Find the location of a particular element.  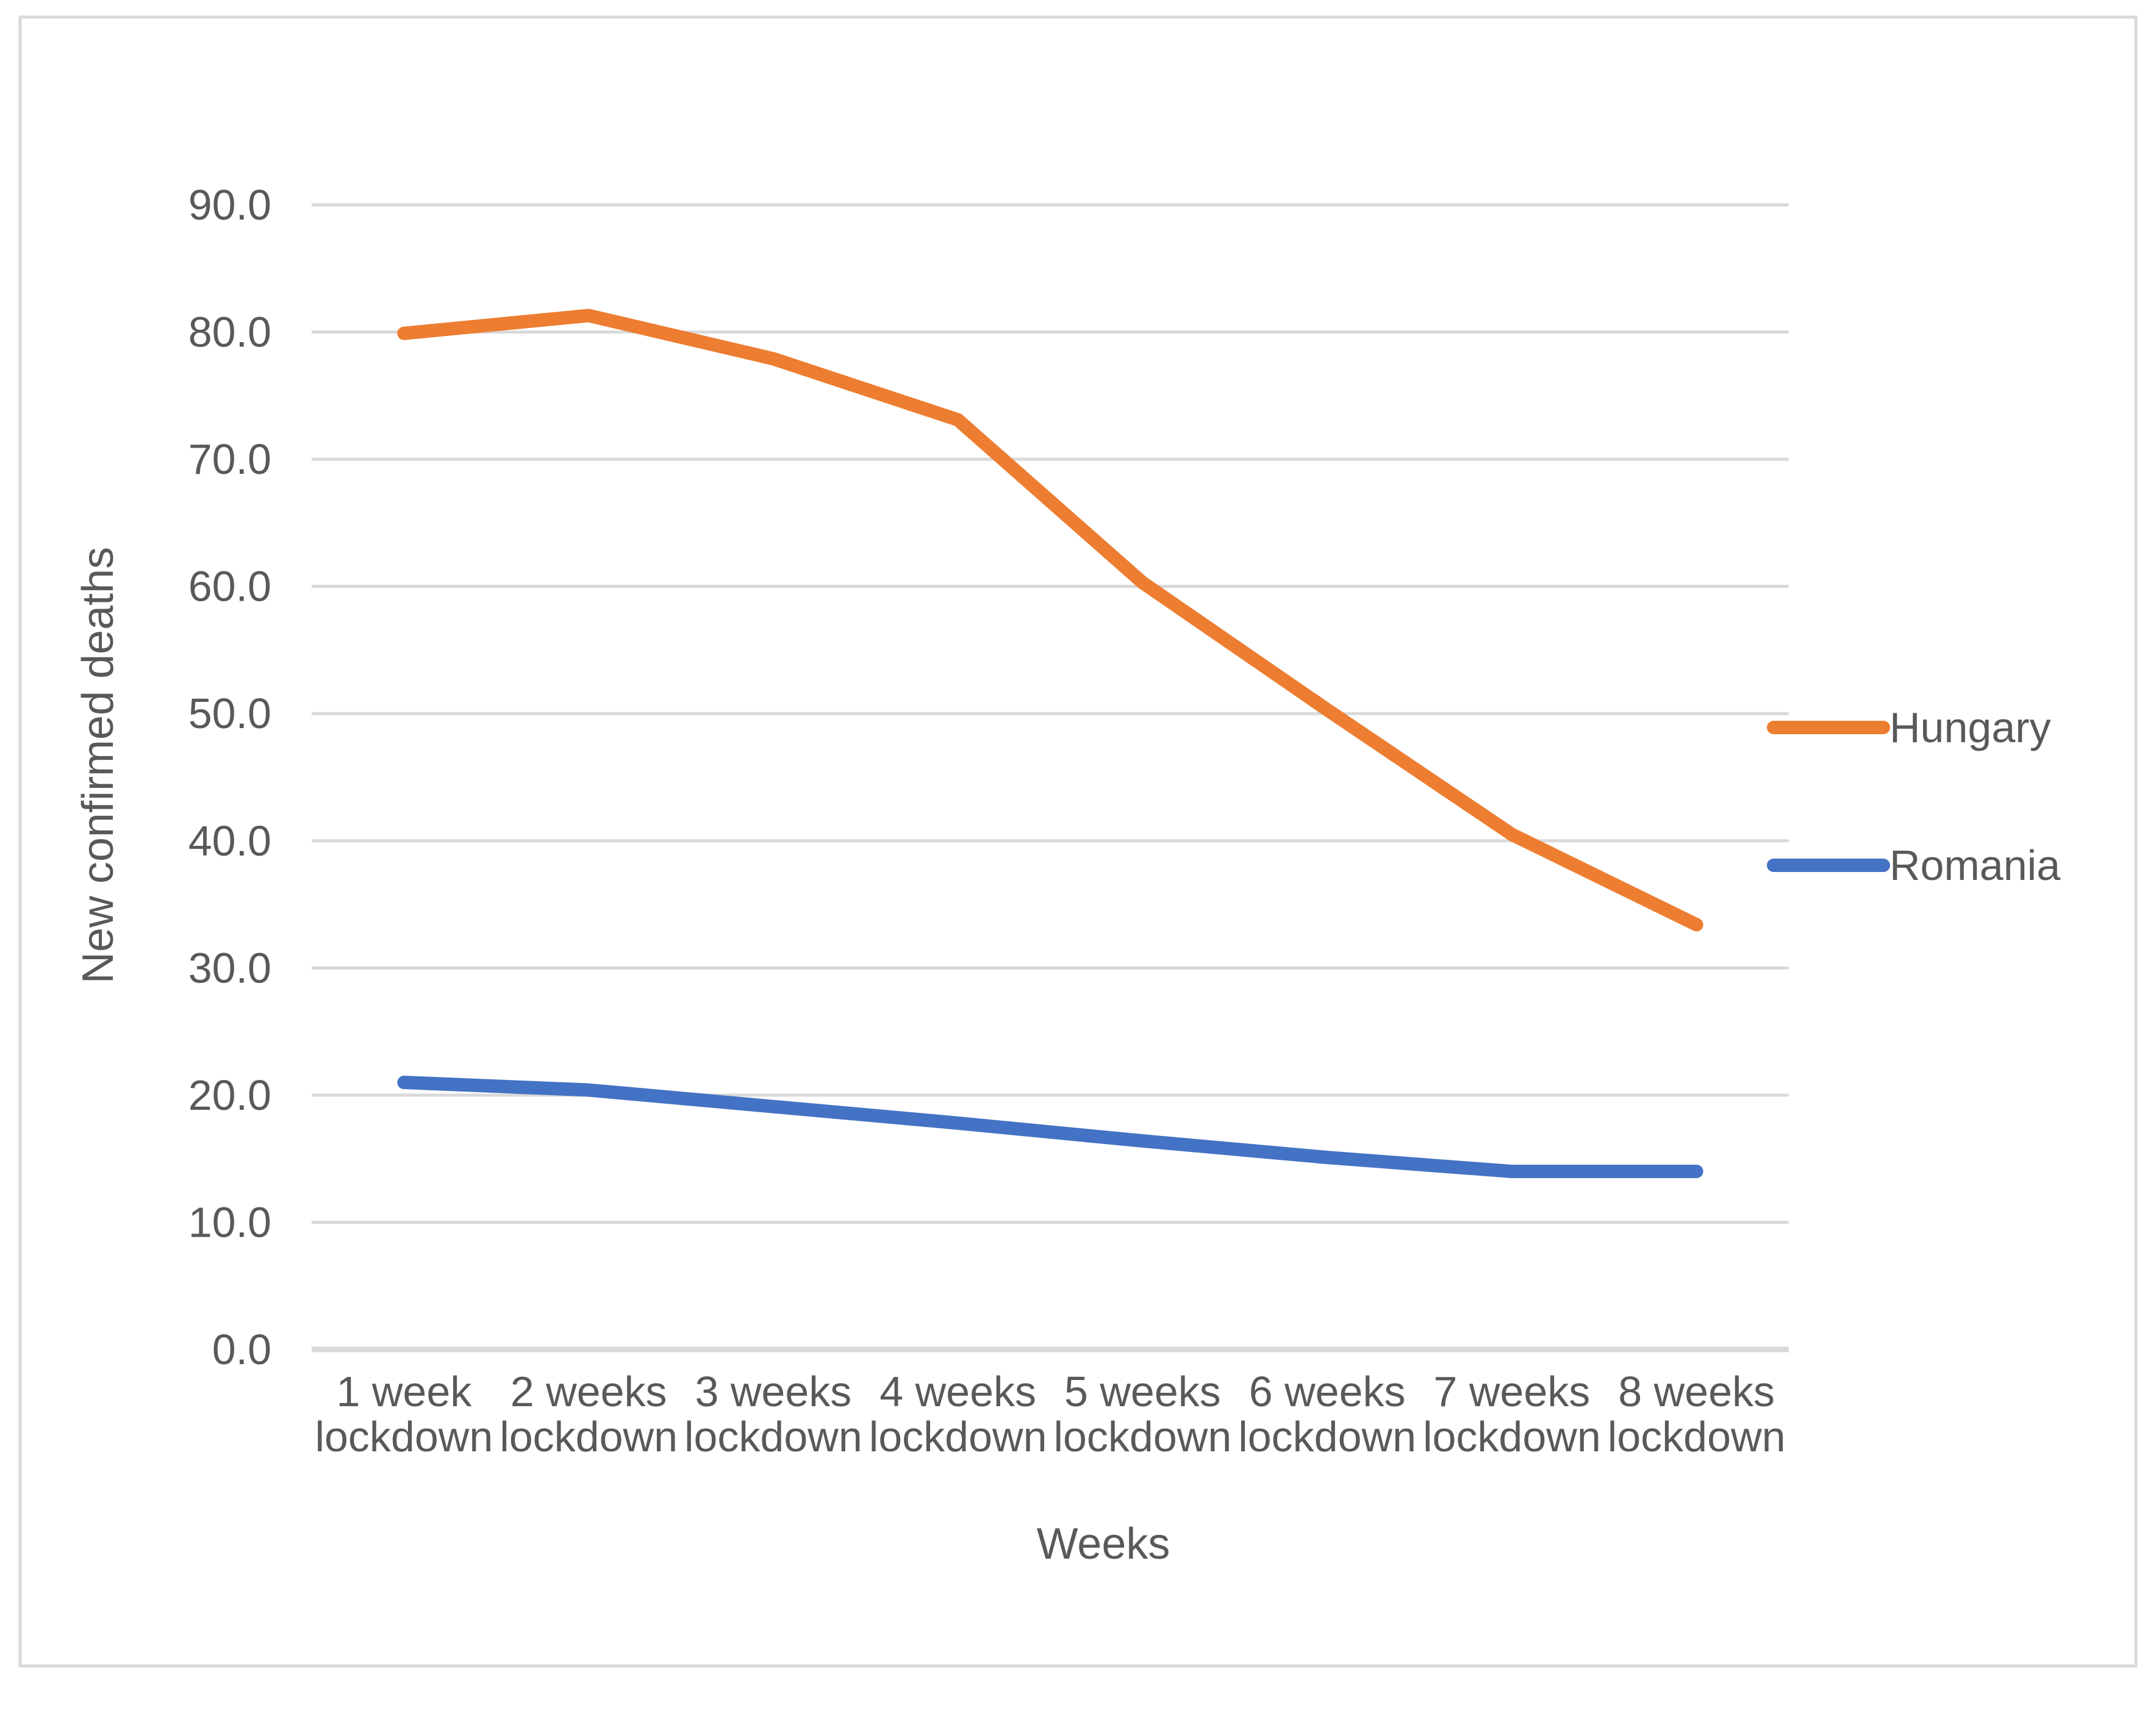

x-axis-title: Weeks is located at coordinates (1103, 1544).